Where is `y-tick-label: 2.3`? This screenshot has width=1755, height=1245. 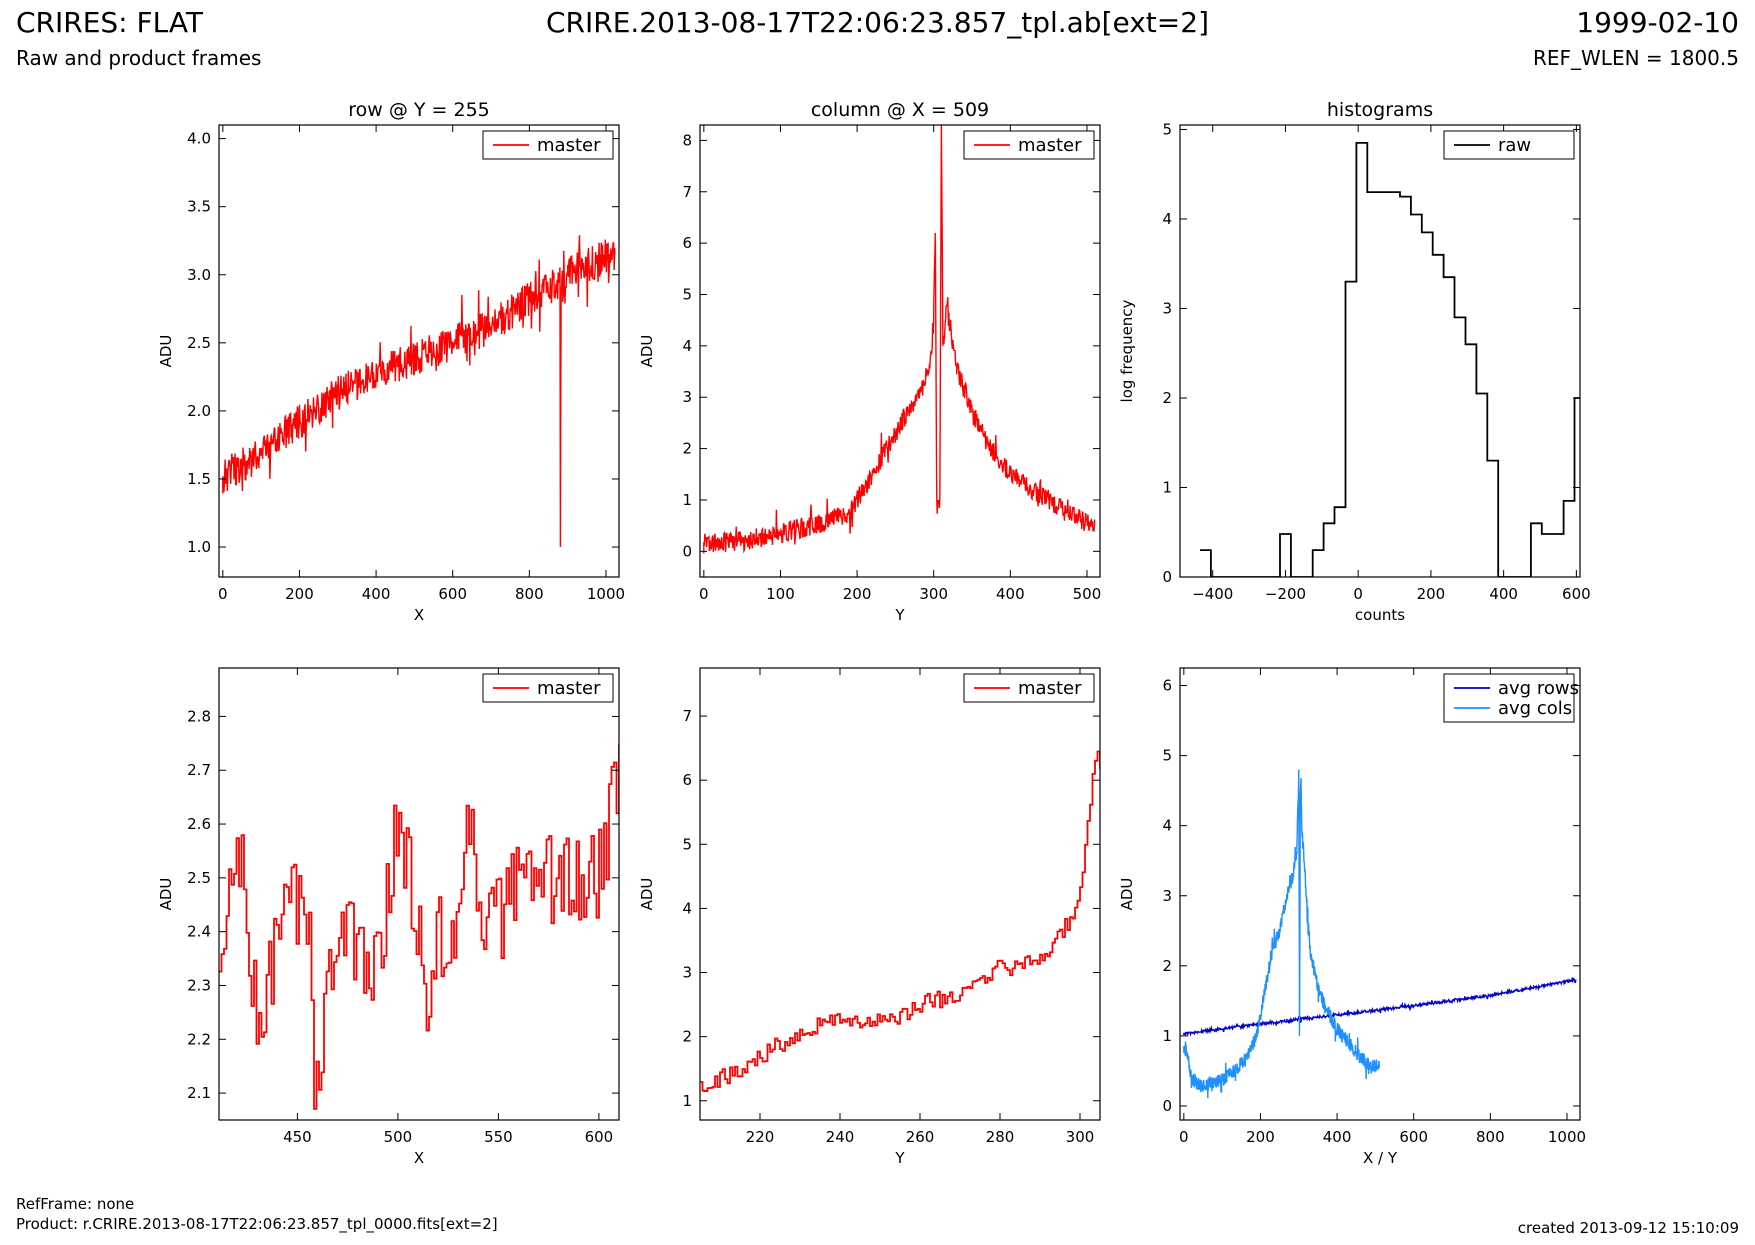
y-tick-label: 2.3 is located at coordinates (199, 985).